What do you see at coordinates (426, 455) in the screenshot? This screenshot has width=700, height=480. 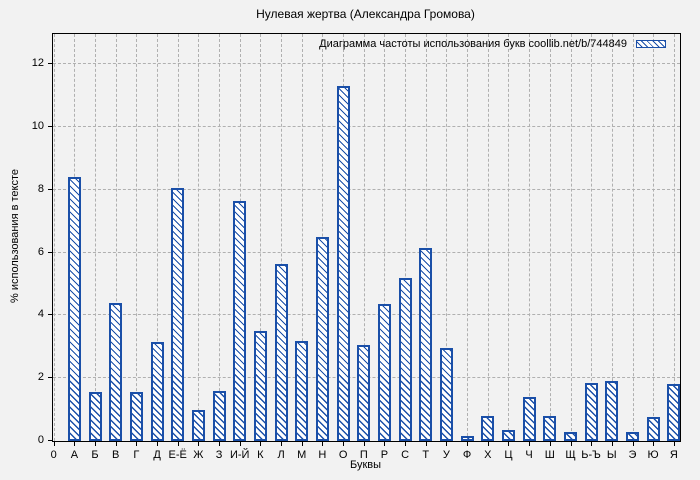 I see `x-tick-label: Т` at bounding box center [426, 455].